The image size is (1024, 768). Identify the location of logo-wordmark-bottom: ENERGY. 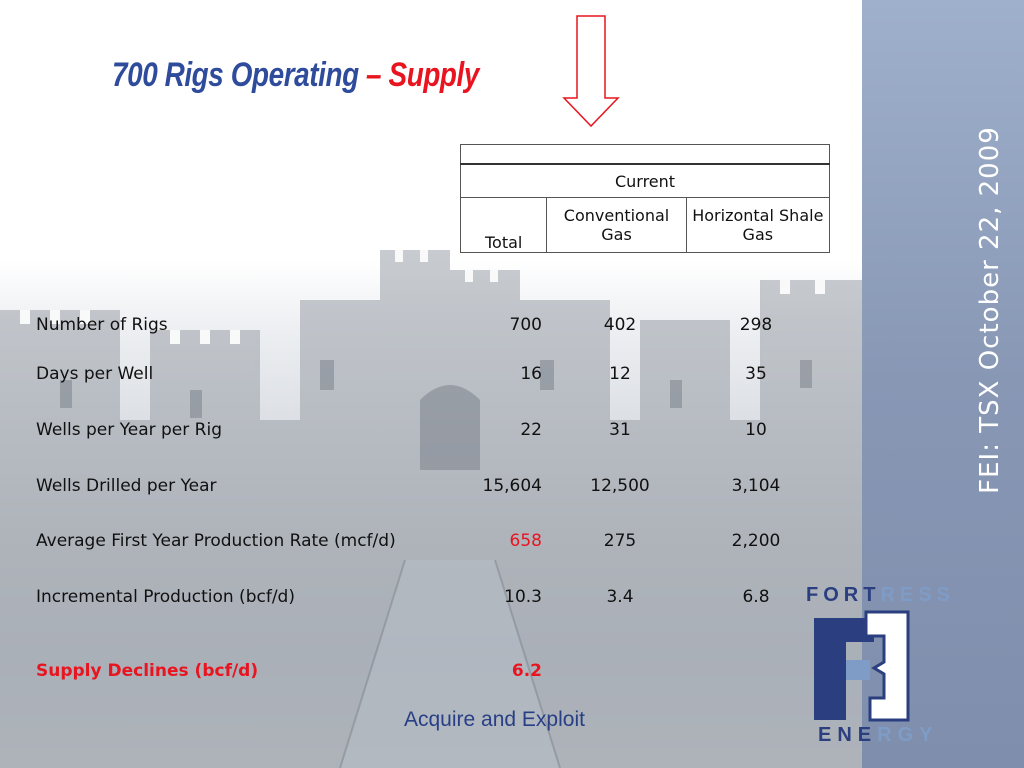
(878, 735).